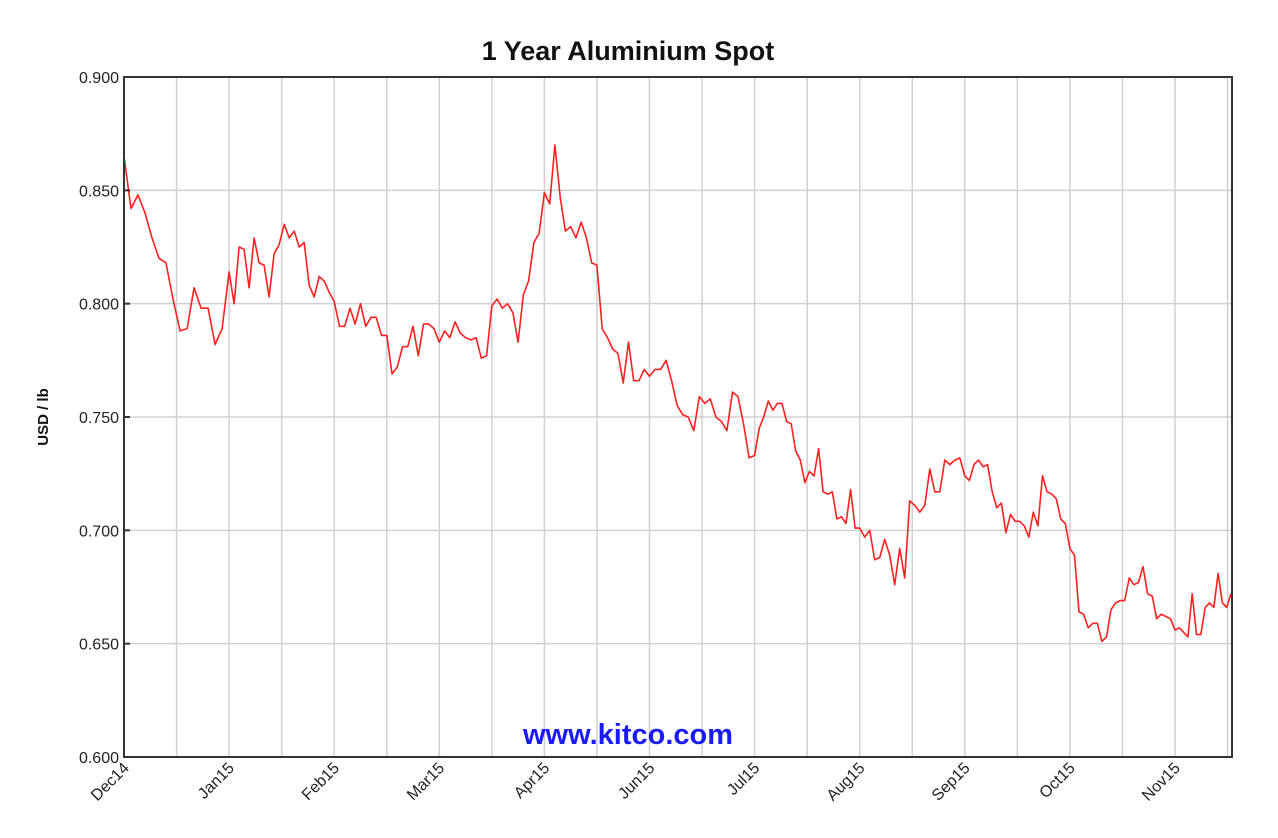  Describe the element at coordinates (951, 782) in the screenshot. I see `x-tick-label: Sep15` at that location.